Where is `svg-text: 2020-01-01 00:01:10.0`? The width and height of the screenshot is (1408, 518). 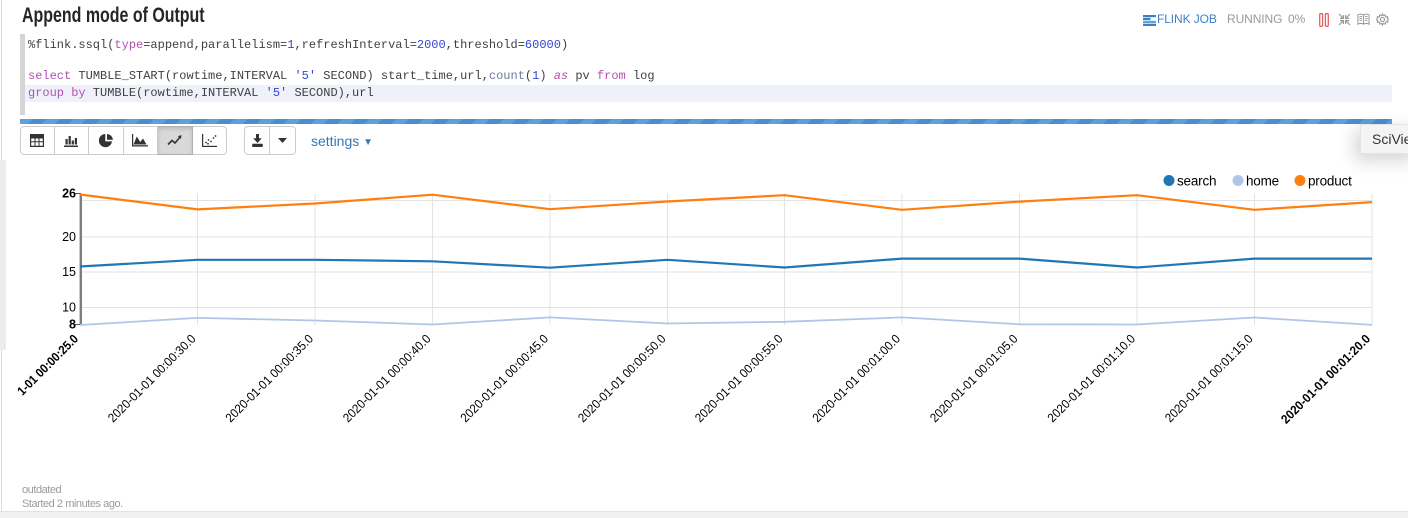
svg-text: 2020-01-01 00:01:10.0 is located at coordinates (1091, 378).